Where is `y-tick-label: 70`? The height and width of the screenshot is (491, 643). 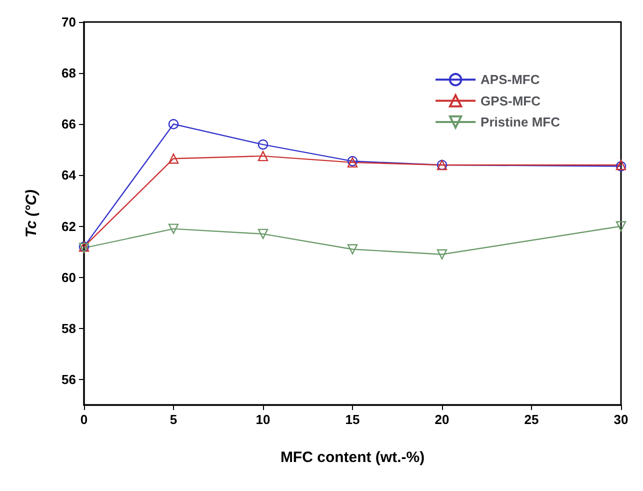
y-tick-label: 70 is located at coordinates (69, 22).